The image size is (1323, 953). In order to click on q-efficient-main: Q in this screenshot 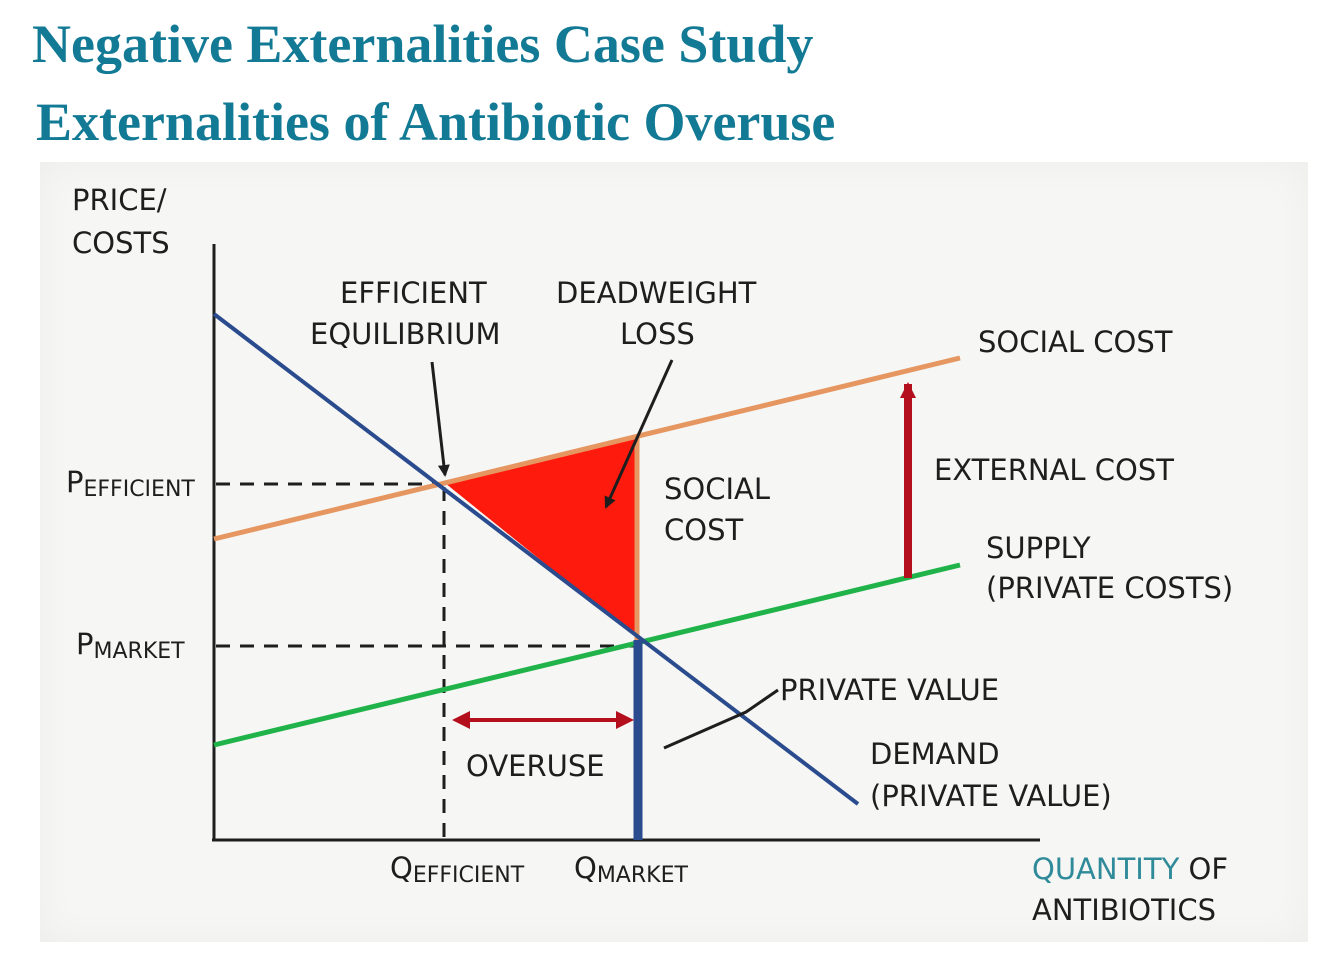, I will do `click(401, 868)`.